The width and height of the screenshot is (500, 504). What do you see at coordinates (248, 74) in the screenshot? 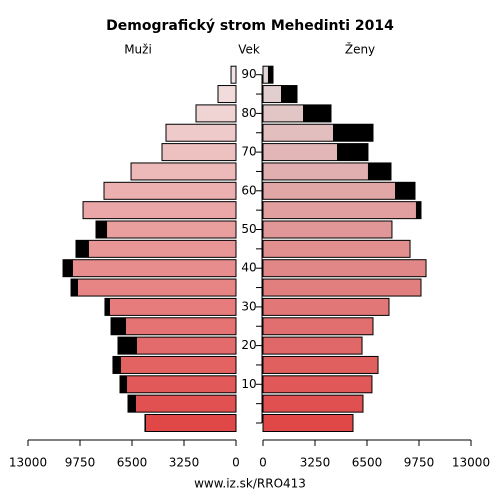
I see `y-tick-label: 90` at bounding box center [248, 74].